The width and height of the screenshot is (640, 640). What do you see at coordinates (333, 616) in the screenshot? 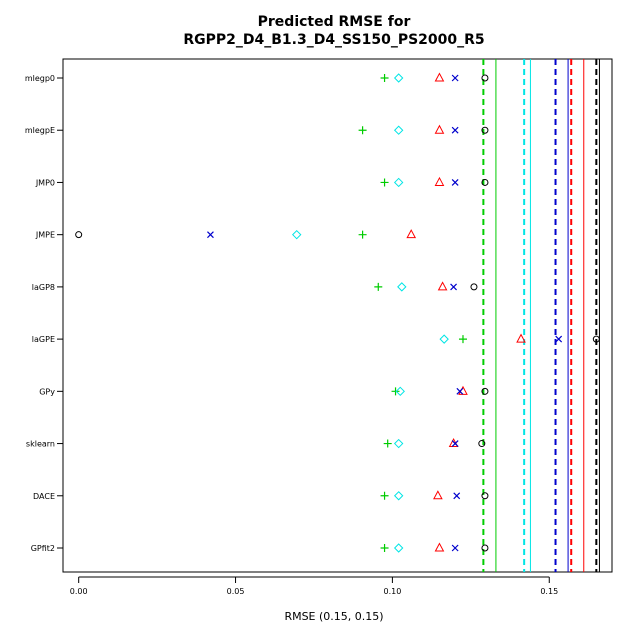
I see `x-axis-label: RMSE (0.15, 0.15)` at bounding box center [333, 616].